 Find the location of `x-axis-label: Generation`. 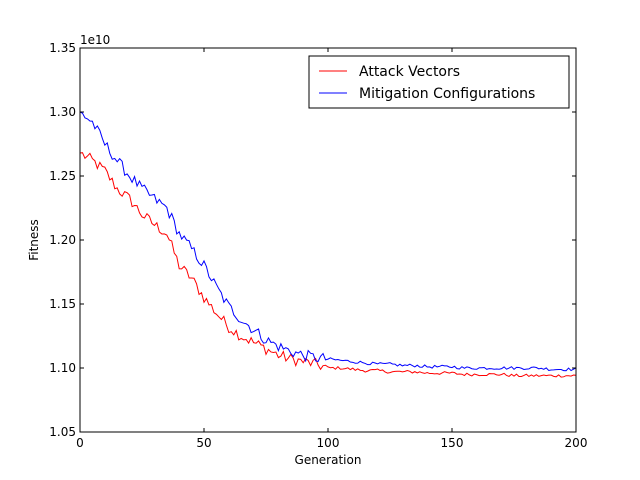

x-axis-label: Generation is located at coordinates (328, 460).